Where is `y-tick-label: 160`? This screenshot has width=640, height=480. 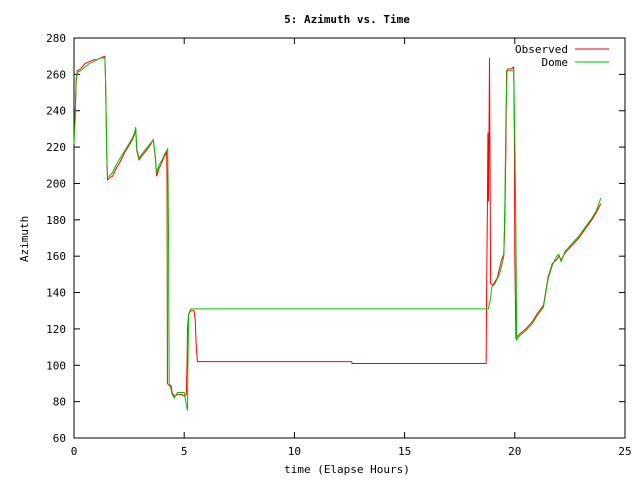
y-tick-label: 160 is located at coordinates (56, 256).